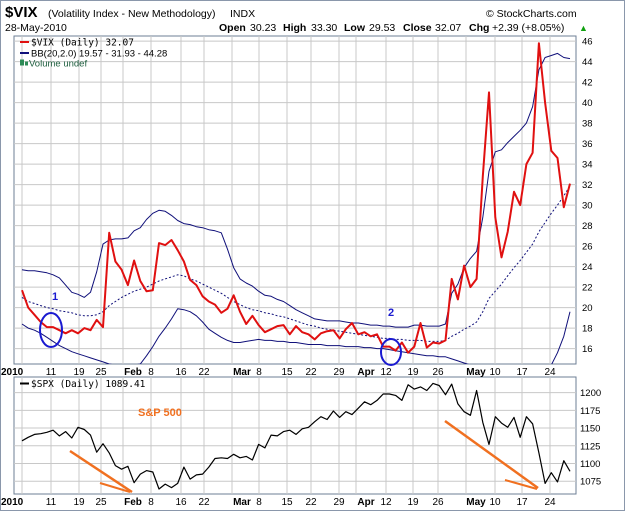 The width and height of the screenshot is (625, 511). What do you see at coordinates (479, 28) in the screenshot?
I see `chg-label: Chg` at bounding box center [479, 28].